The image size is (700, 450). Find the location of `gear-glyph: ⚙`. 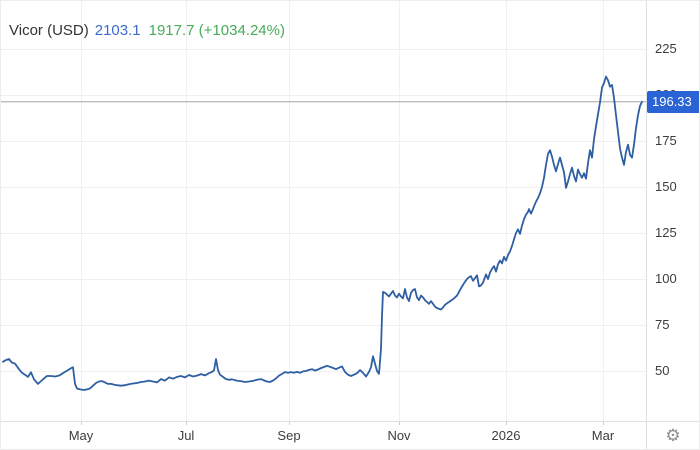

gear-glyph: ⚙ is located at coordinates (673, 435).